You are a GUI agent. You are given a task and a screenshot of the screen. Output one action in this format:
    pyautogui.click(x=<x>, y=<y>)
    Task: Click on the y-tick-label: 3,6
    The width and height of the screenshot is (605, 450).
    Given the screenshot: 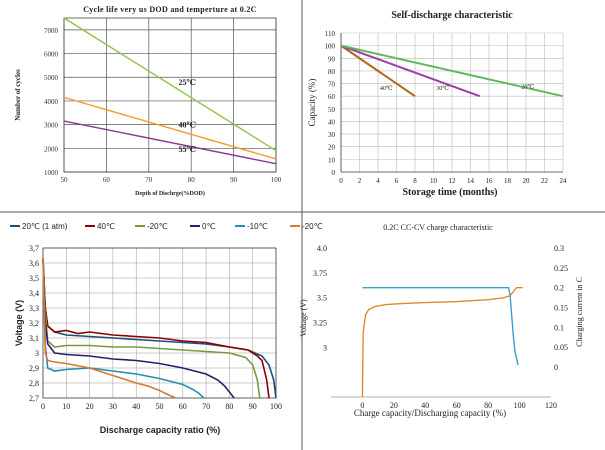 What is the action you would take?
    pyautogui.click(x=34, y=263)
    